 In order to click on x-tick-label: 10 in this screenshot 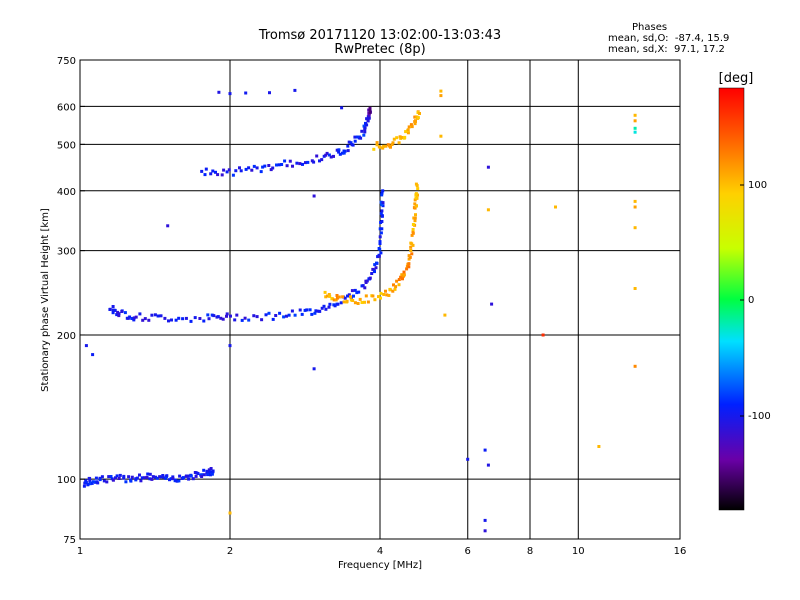, I will do `click(578, 551)`.